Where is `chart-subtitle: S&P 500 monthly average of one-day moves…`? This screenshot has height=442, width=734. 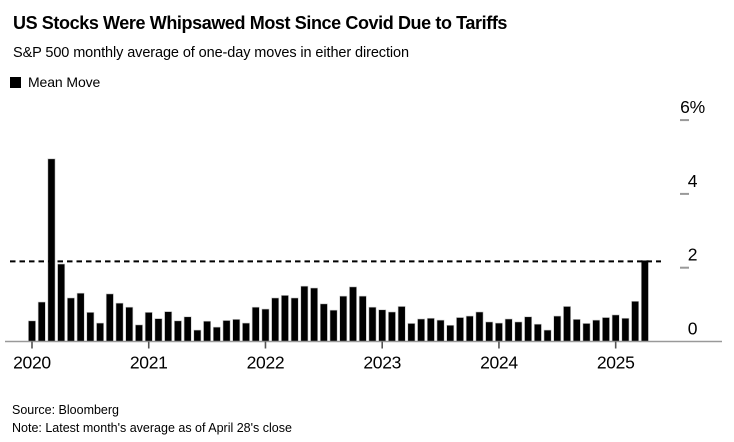
chart-subtitle: S&P 500 monthly average of one-day moves… is located at coordinates (211, 53).